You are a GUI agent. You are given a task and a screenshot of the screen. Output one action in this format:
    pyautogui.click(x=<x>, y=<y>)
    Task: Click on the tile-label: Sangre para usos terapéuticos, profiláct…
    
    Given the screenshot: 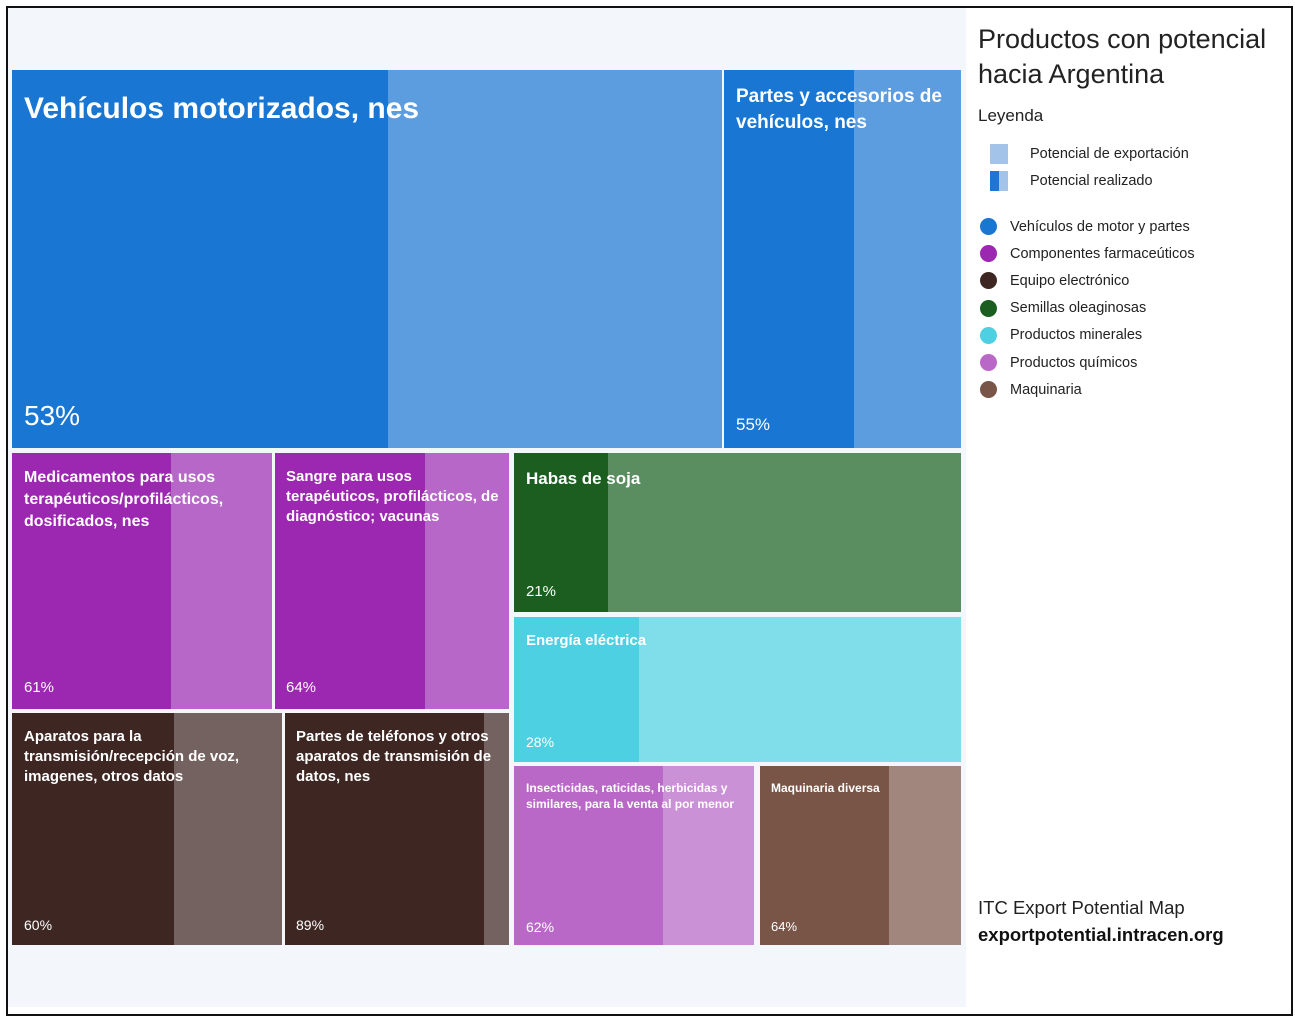 What is the action you would take?
    pyautogui.click(x=392, y=496)
    